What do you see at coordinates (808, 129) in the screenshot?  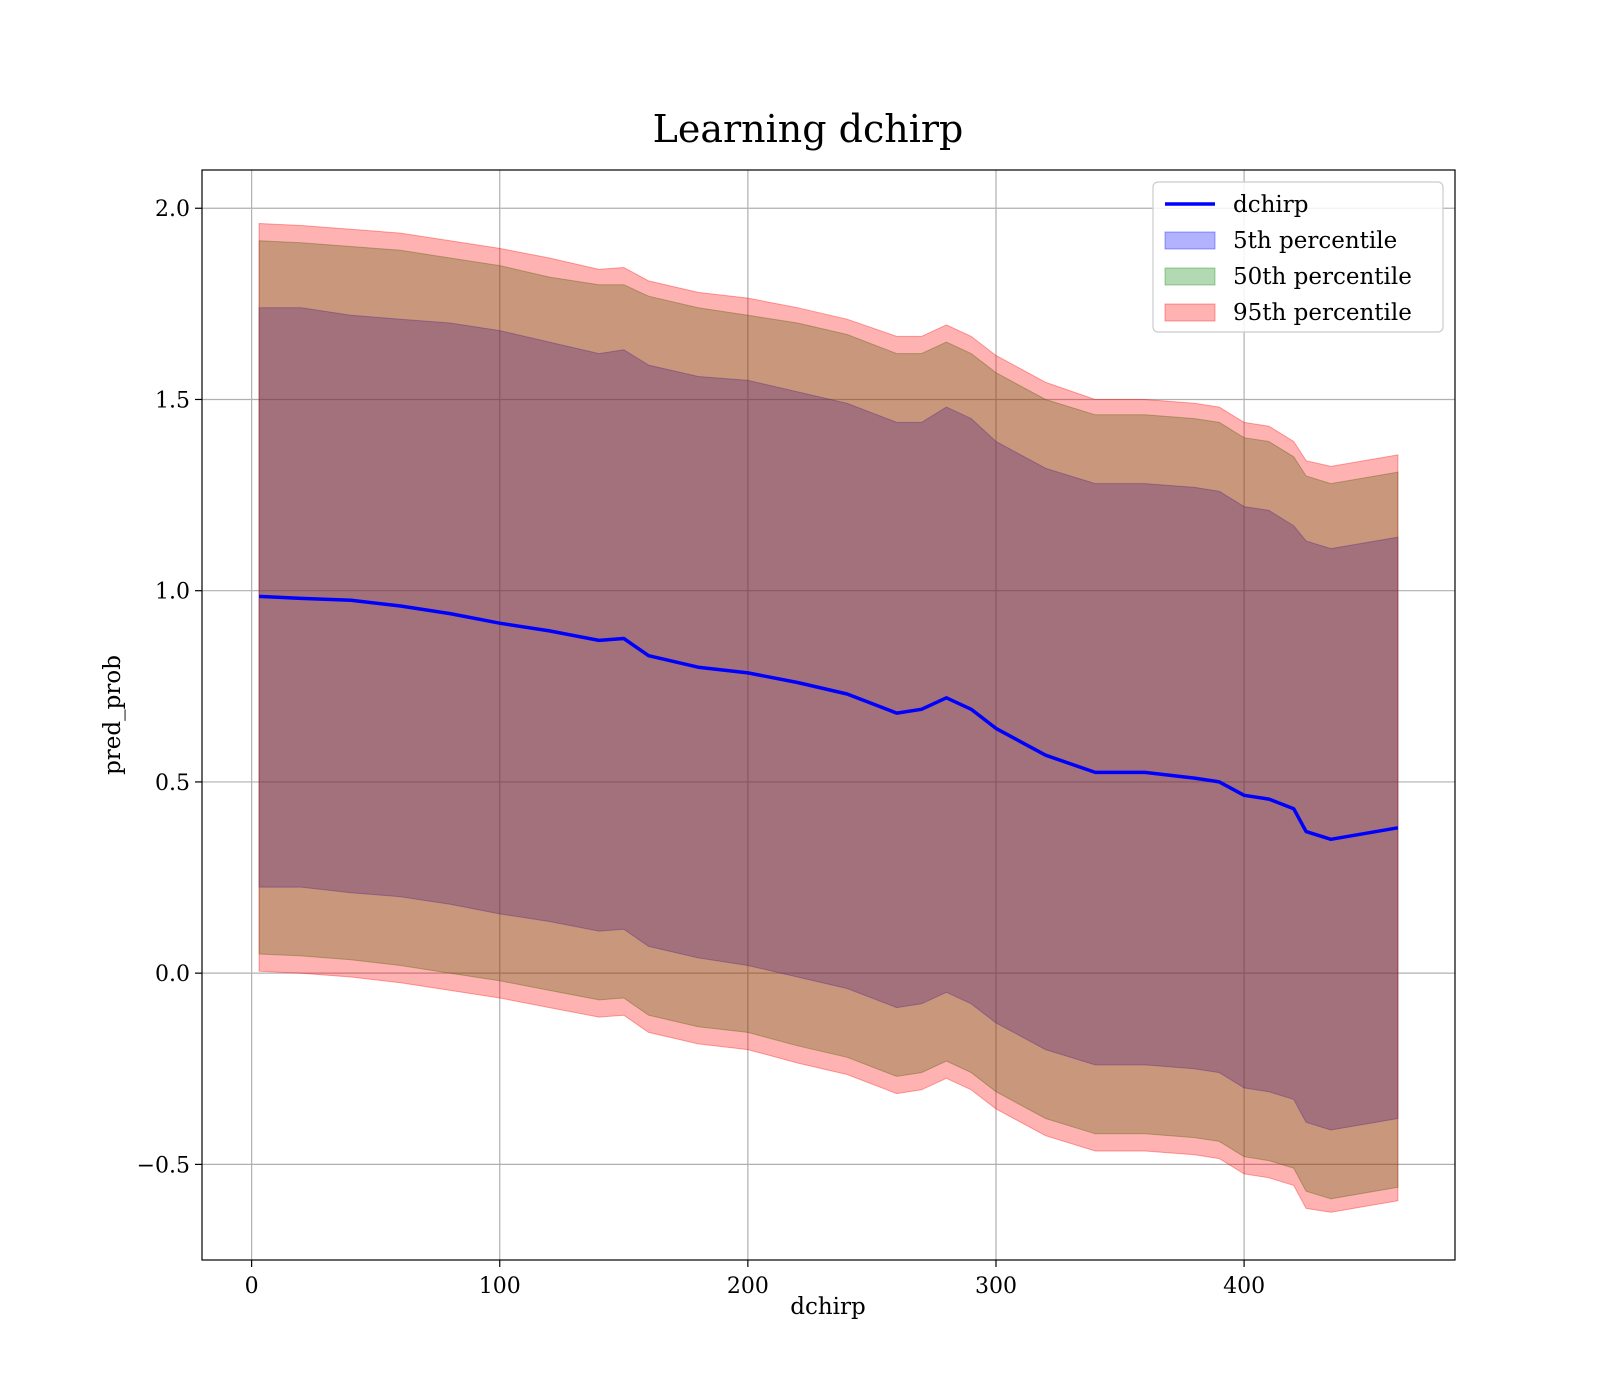 I see `chart-title: Learning dchirp` at bounding box center [808, 129].